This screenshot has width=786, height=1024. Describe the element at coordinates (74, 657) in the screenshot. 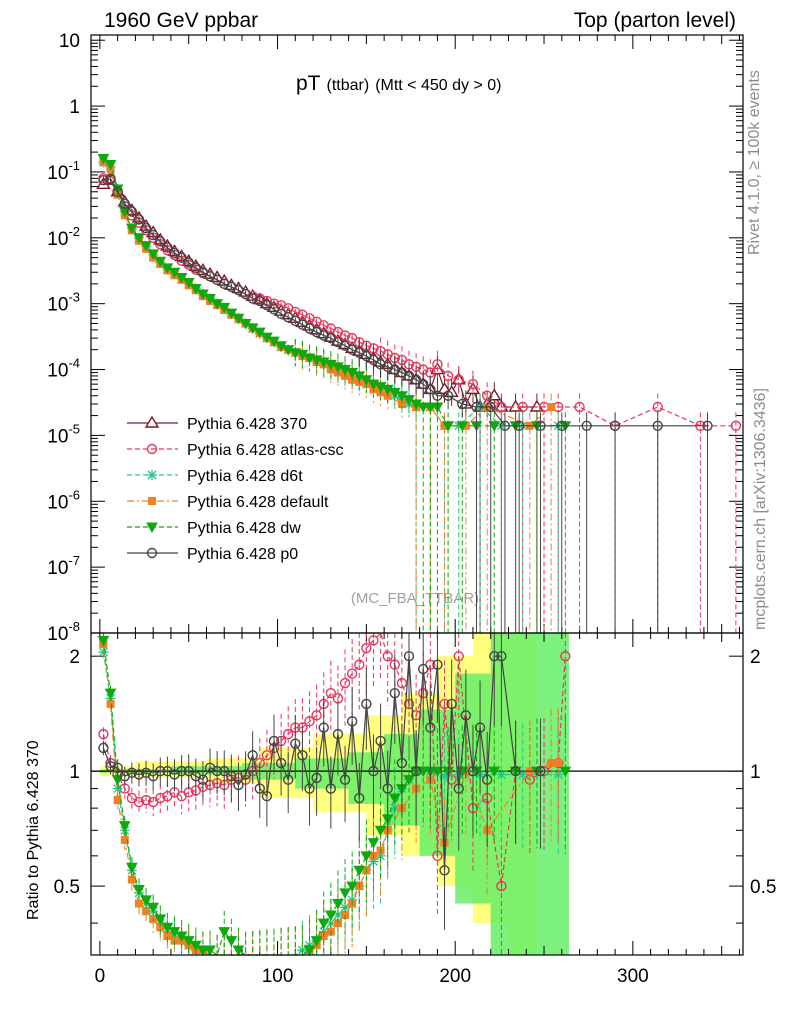

I see `ratio-y-tick-label: 2` at that location.